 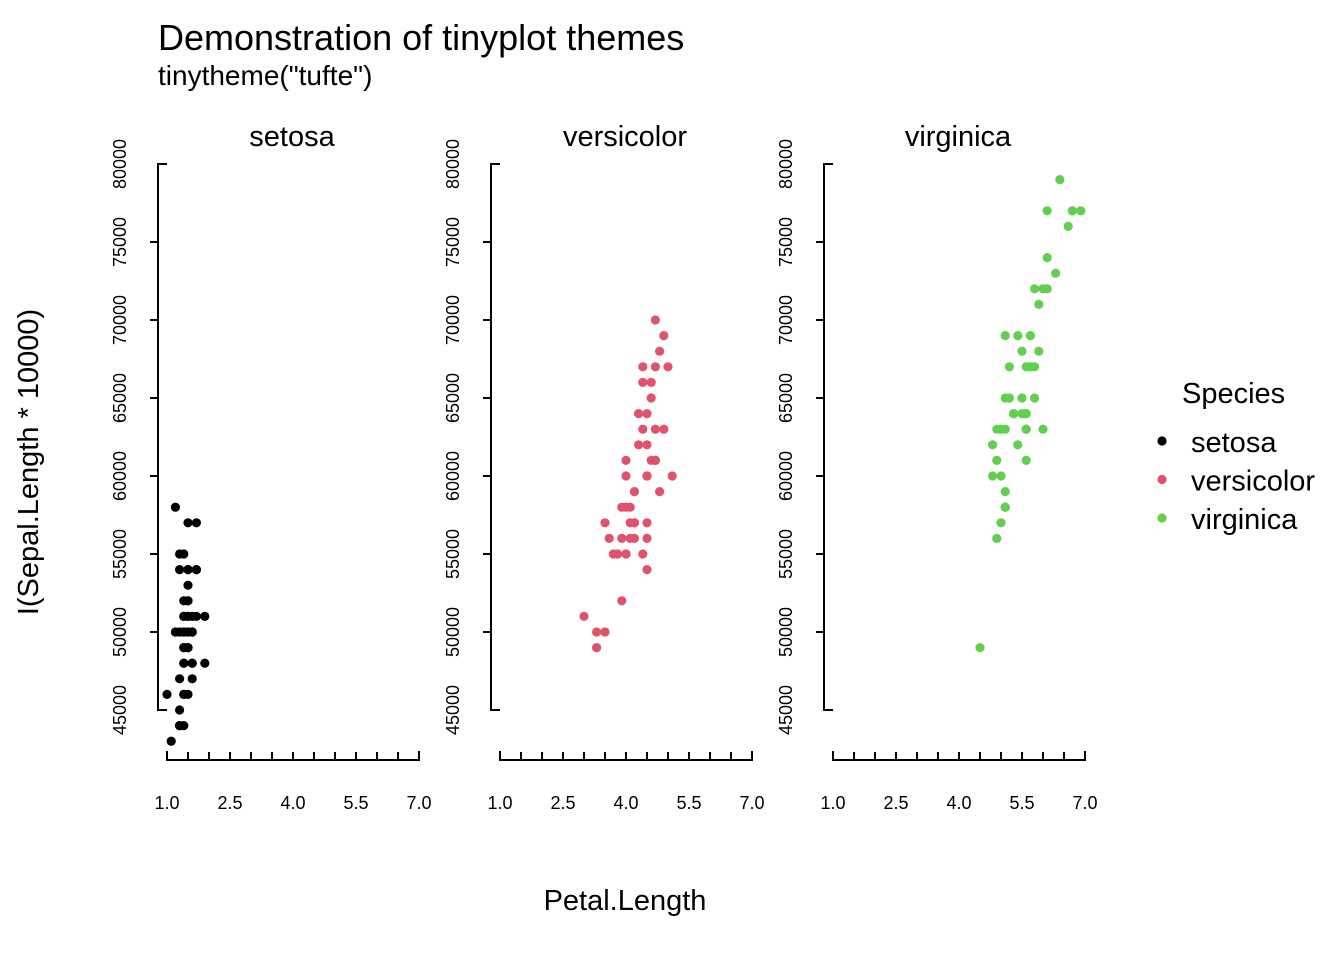 What do you see at coordinates (120, 476) in the screenshot?
I see `y-tick-label: 60000` at bounding box center [120, 476].